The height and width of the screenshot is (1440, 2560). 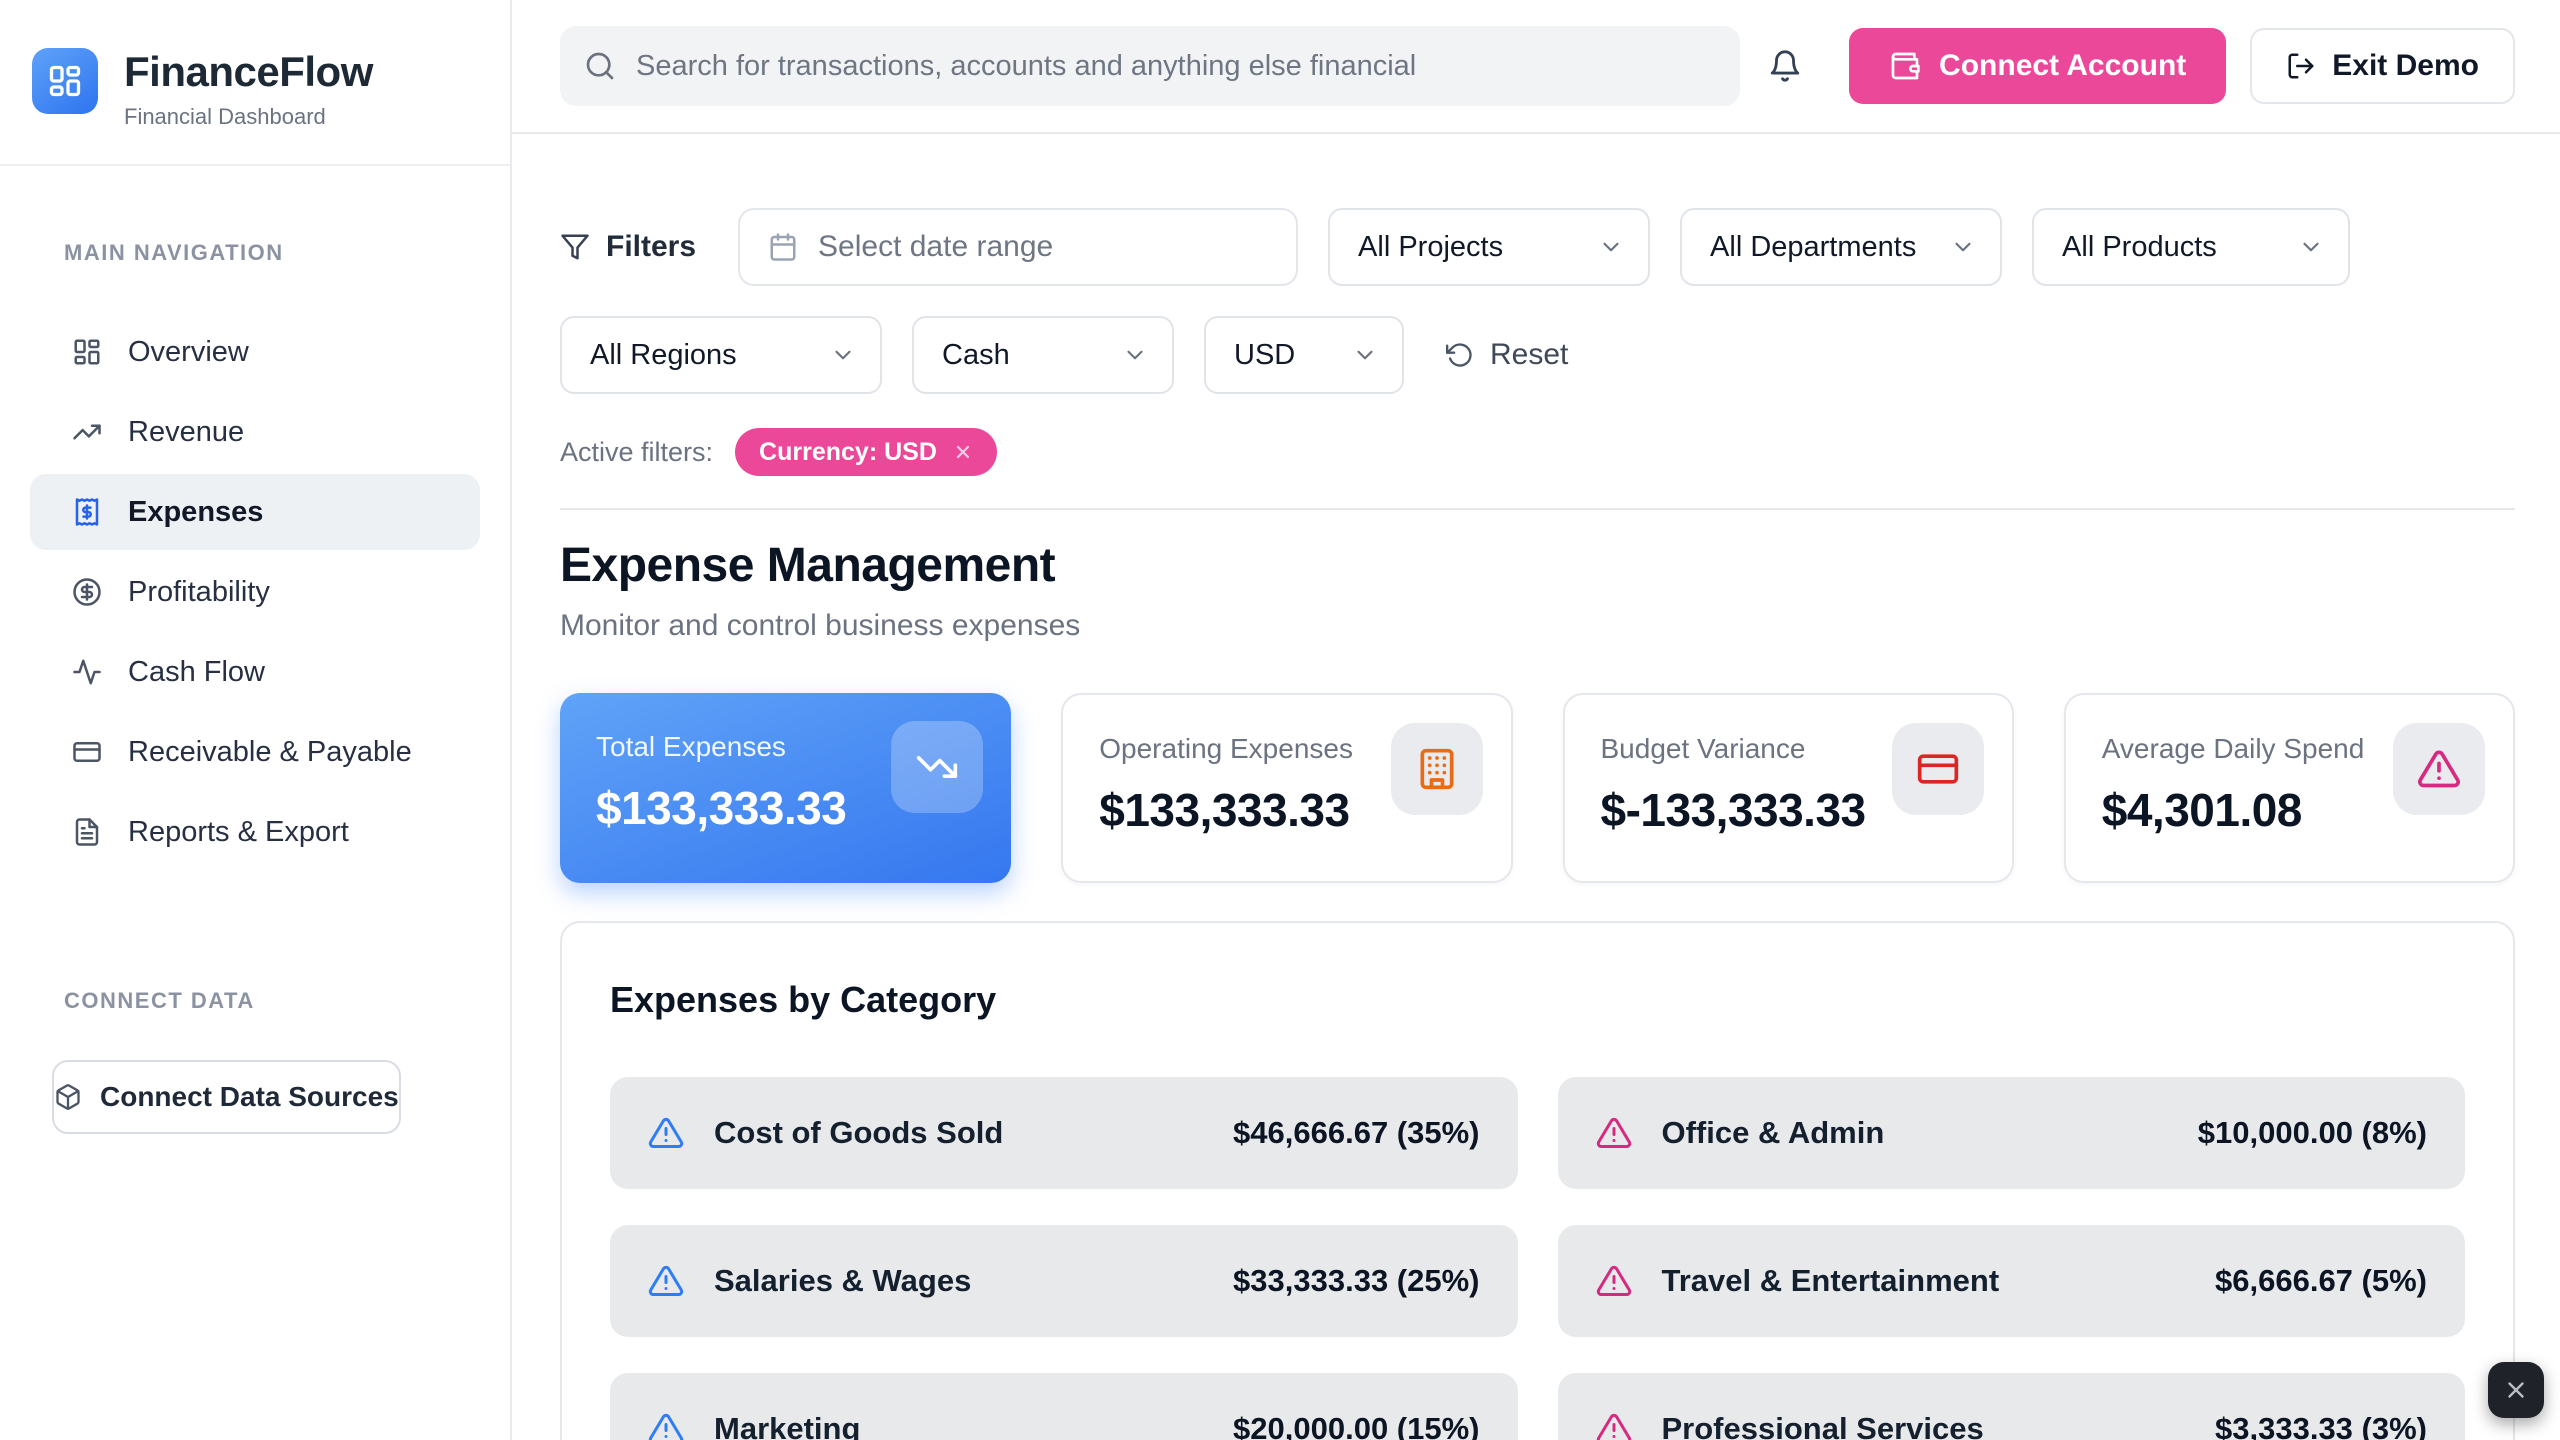 I want to click on sidebar-item-label: Revenue, so click(x=186, y=431).